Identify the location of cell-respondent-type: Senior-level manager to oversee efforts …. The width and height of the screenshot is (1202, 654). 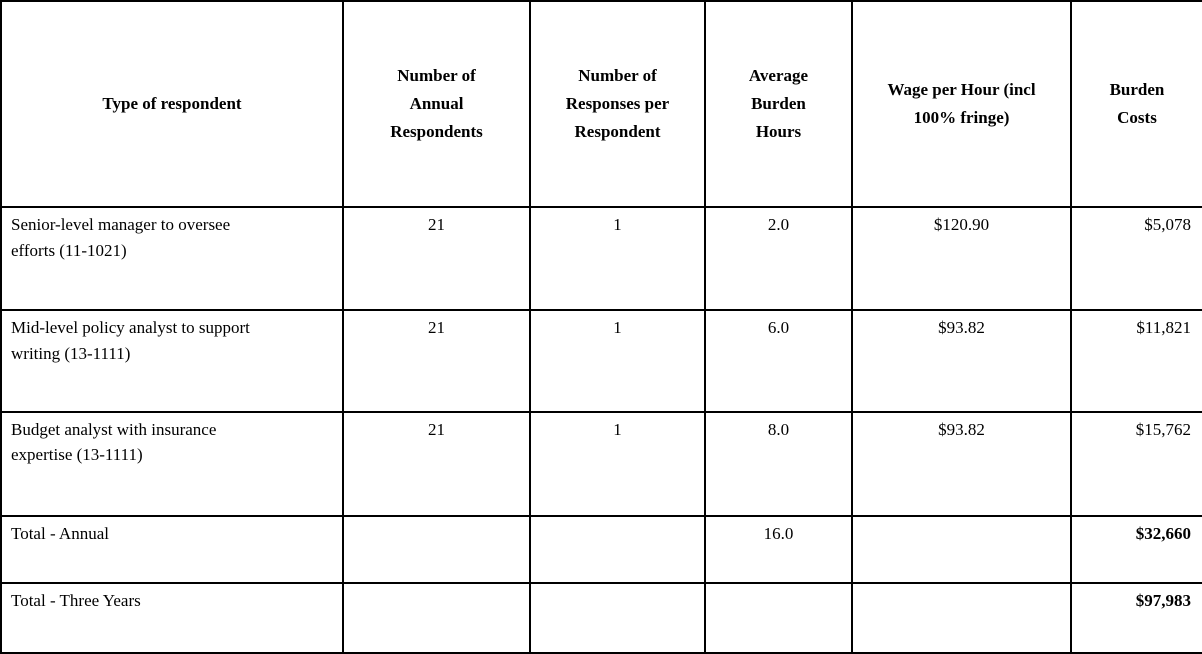
(172, 258).